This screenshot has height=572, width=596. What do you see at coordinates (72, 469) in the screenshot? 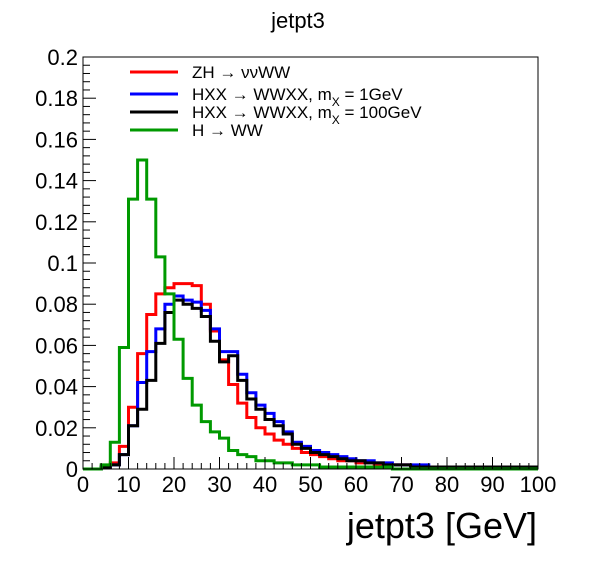
I see `y-tick-label: 0` at bounding box center [72, 469].